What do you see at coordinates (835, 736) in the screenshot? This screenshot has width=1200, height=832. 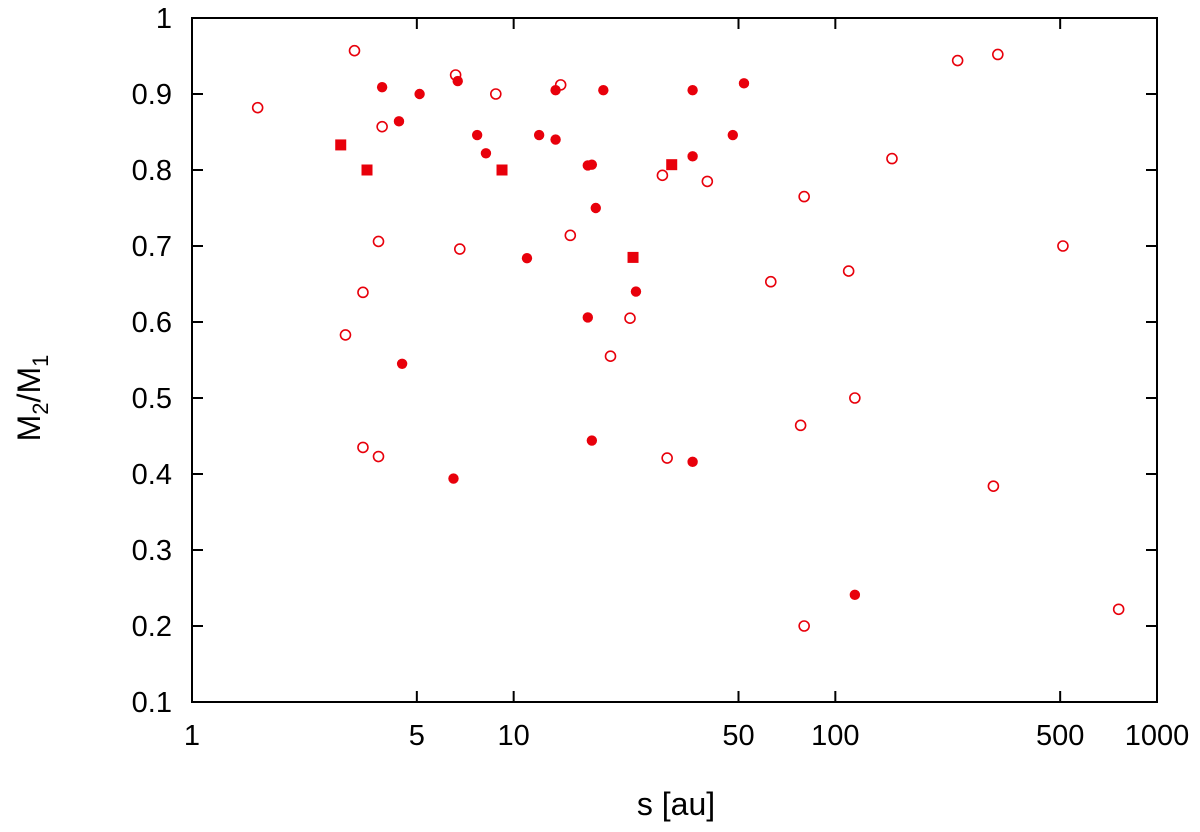 I see `x-tick-label: 100` at bounding box center [835, 736].